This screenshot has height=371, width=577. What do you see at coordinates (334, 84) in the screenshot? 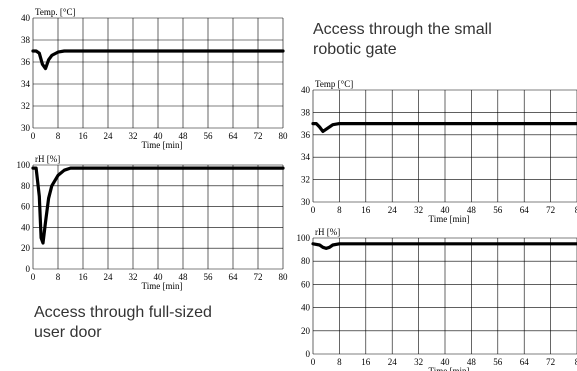
I see `y-axis-label: Temp [°C]` at bounding box center [334, 84].